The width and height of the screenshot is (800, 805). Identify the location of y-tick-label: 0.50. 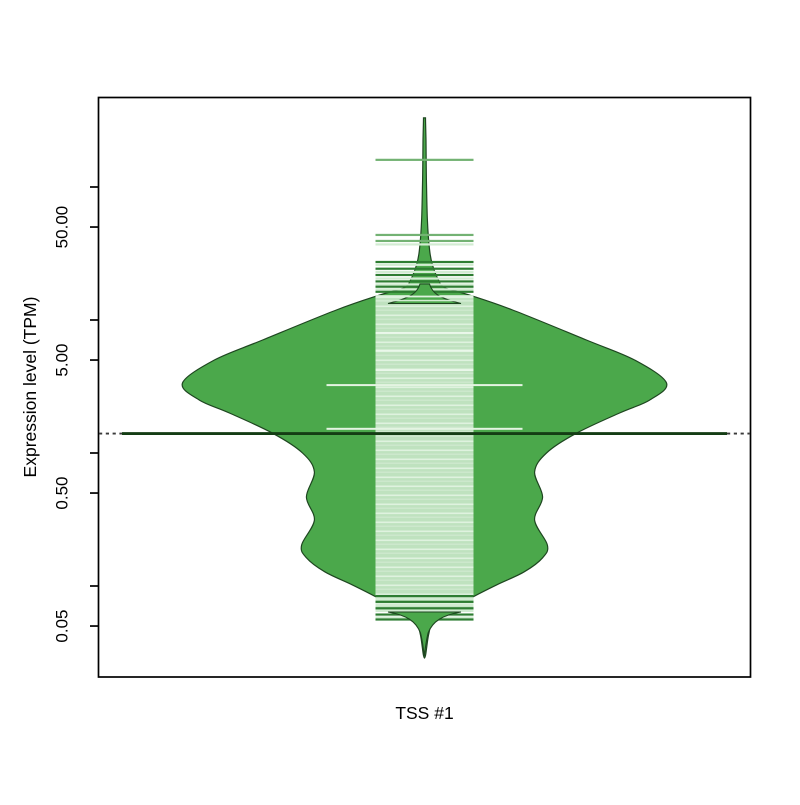
(62, 492).